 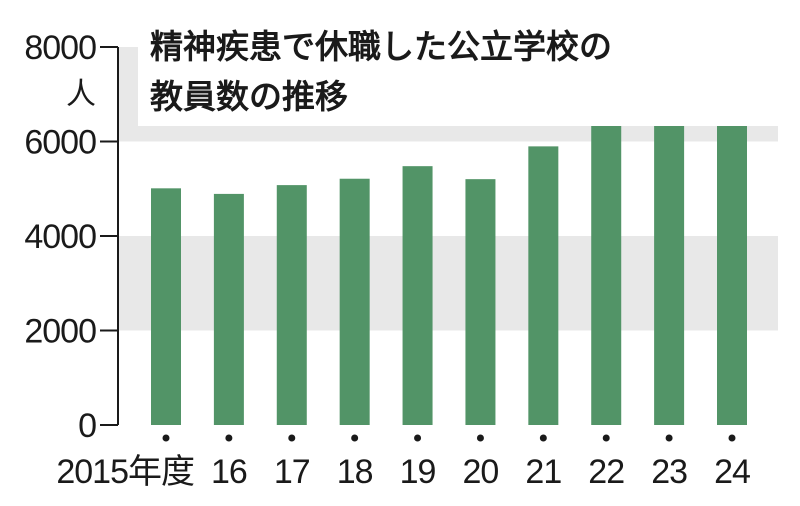 I want to click on y-axis-unit-label: 人, so click(x=81, y=94).